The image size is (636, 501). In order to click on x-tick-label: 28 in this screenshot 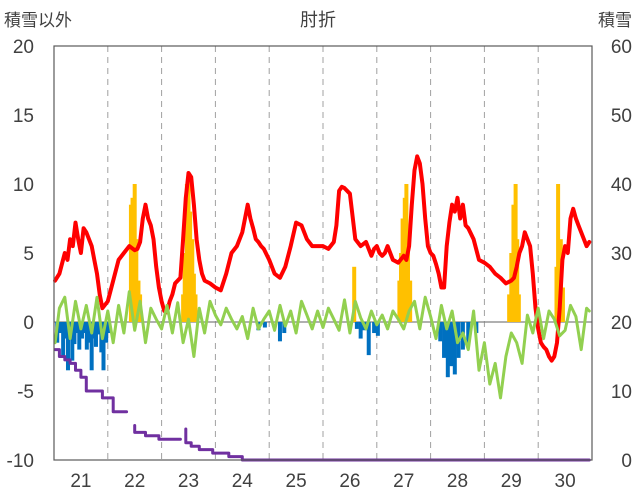, I will do `click(457, 481)`.